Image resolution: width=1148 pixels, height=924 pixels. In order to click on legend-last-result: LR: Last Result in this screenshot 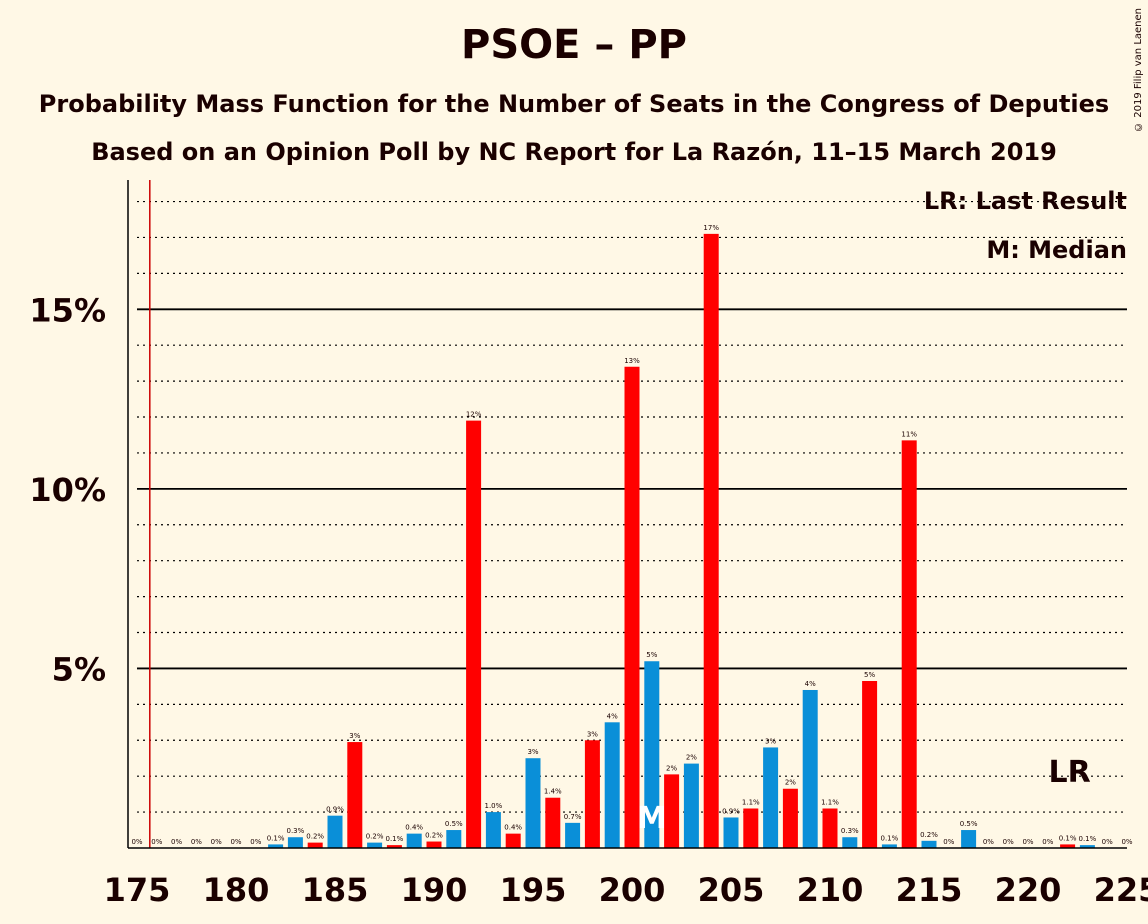, I will do `click(1025, 201)`.